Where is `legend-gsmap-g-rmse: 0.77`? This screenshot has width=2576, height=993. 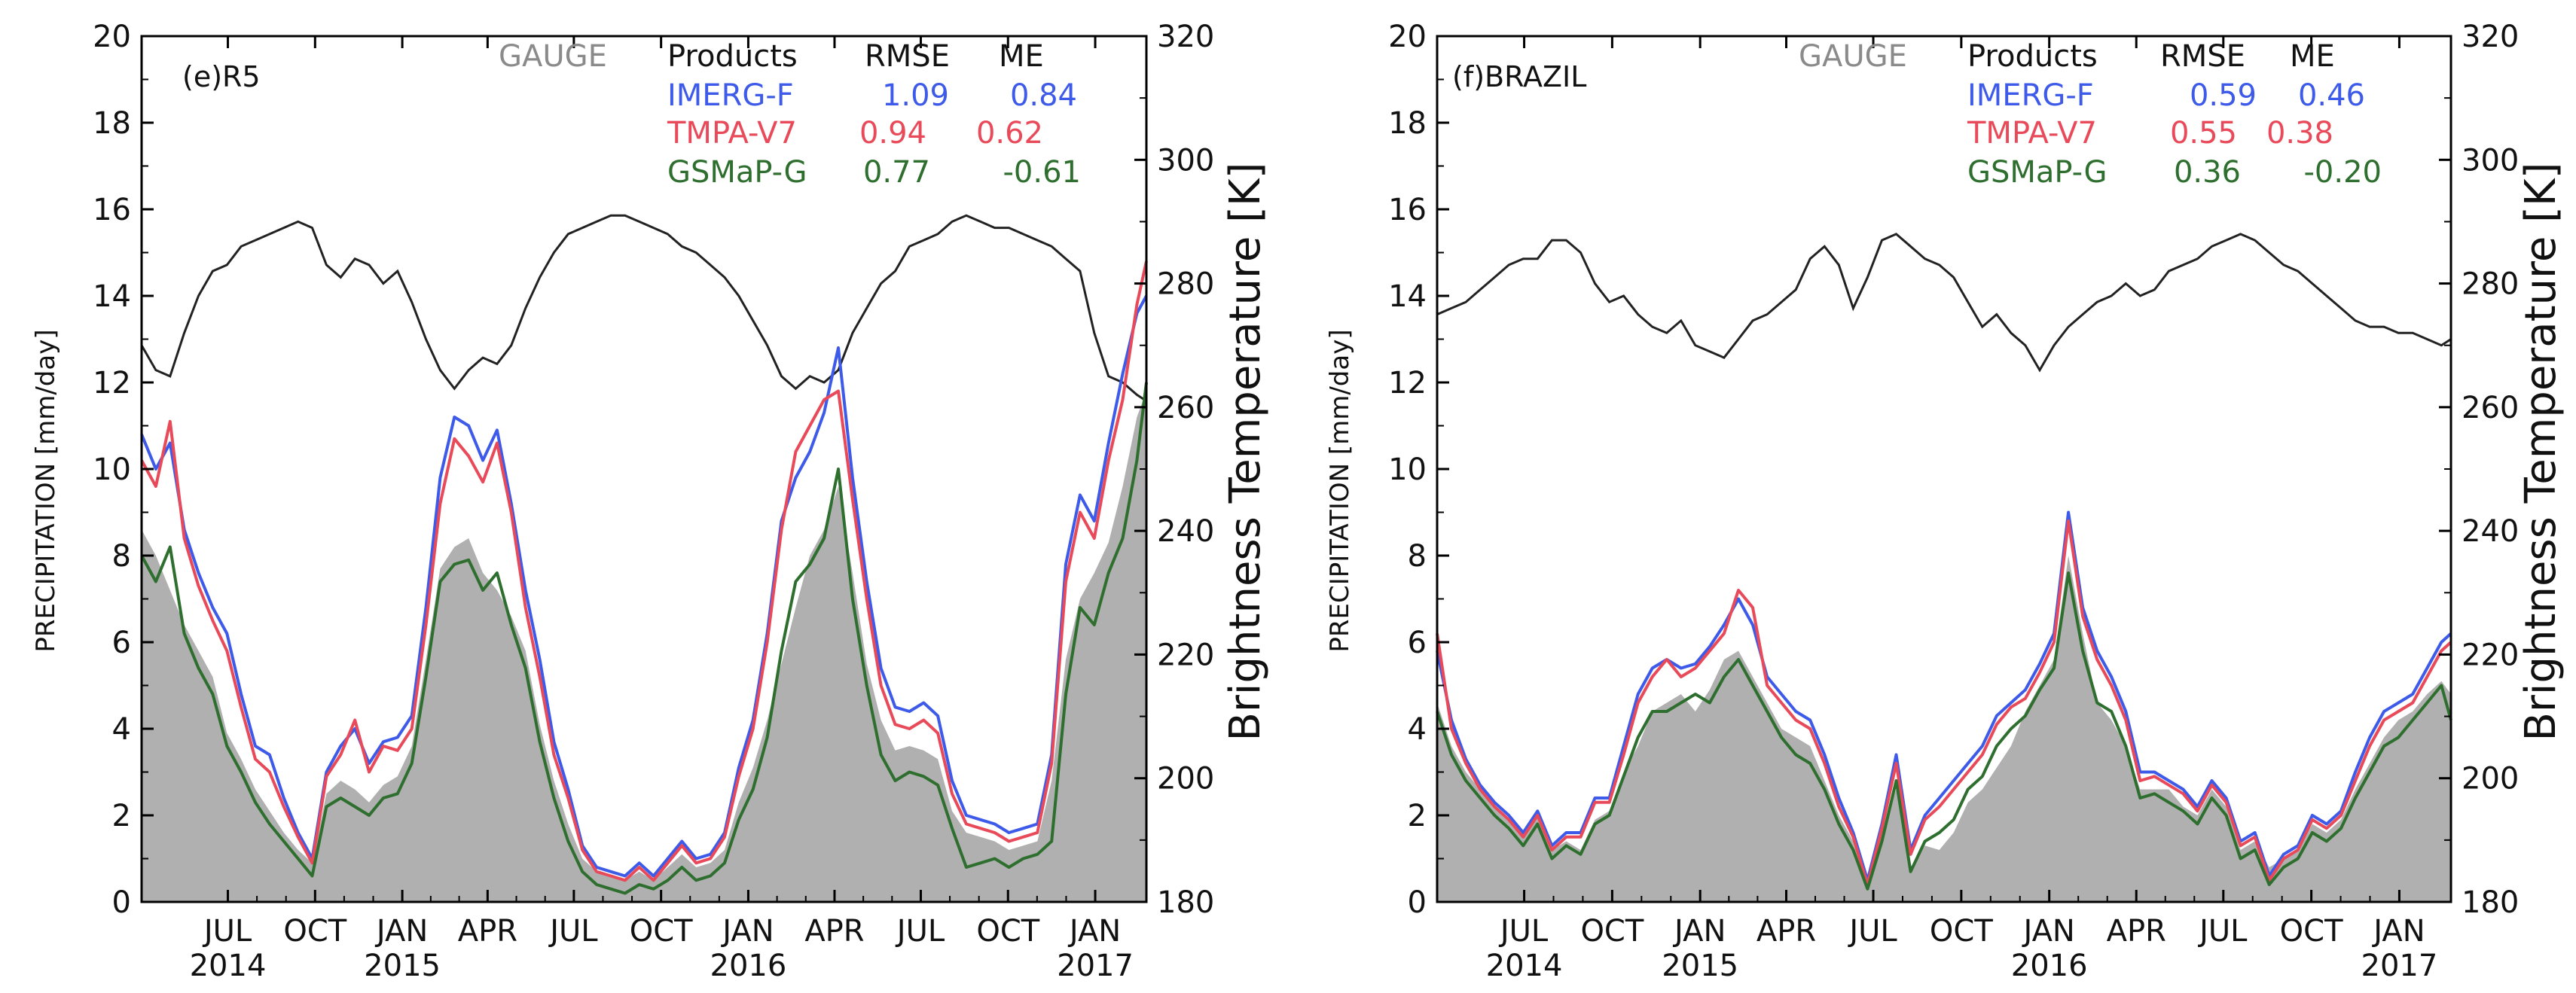 legend-gsmap-g-rmse: 0.77 is located at coordinates (897, 172).